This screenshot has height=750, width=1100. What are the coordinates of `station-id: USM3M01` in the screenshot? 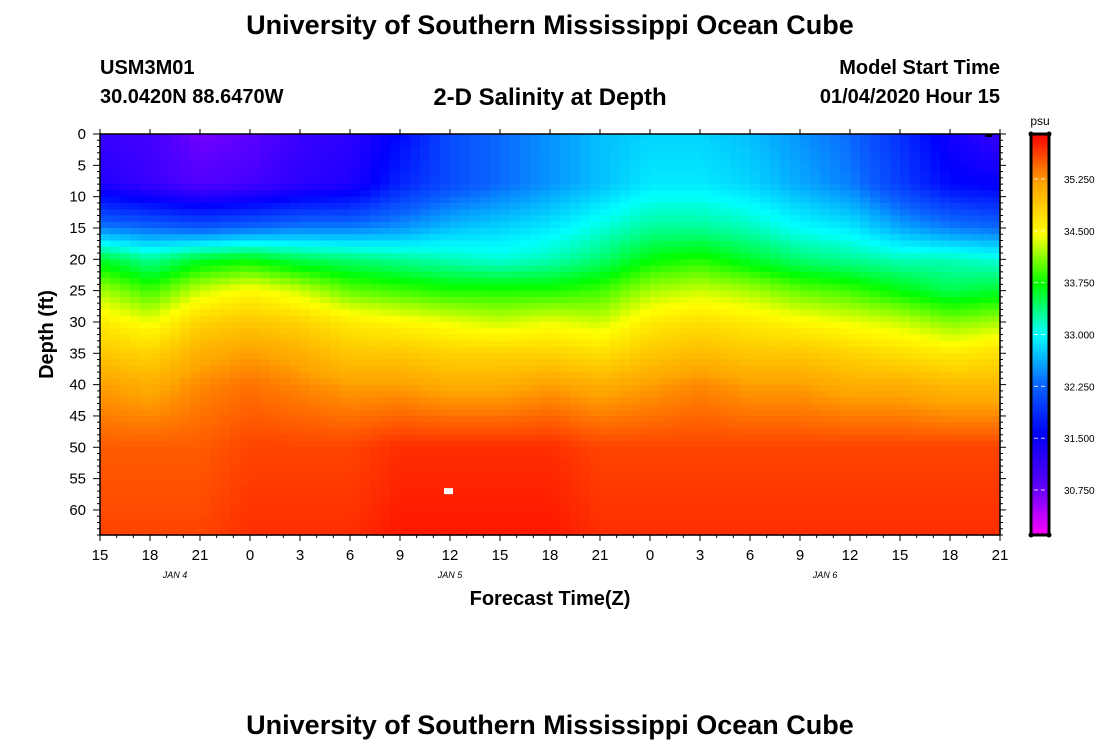 It's located at (147, 68).